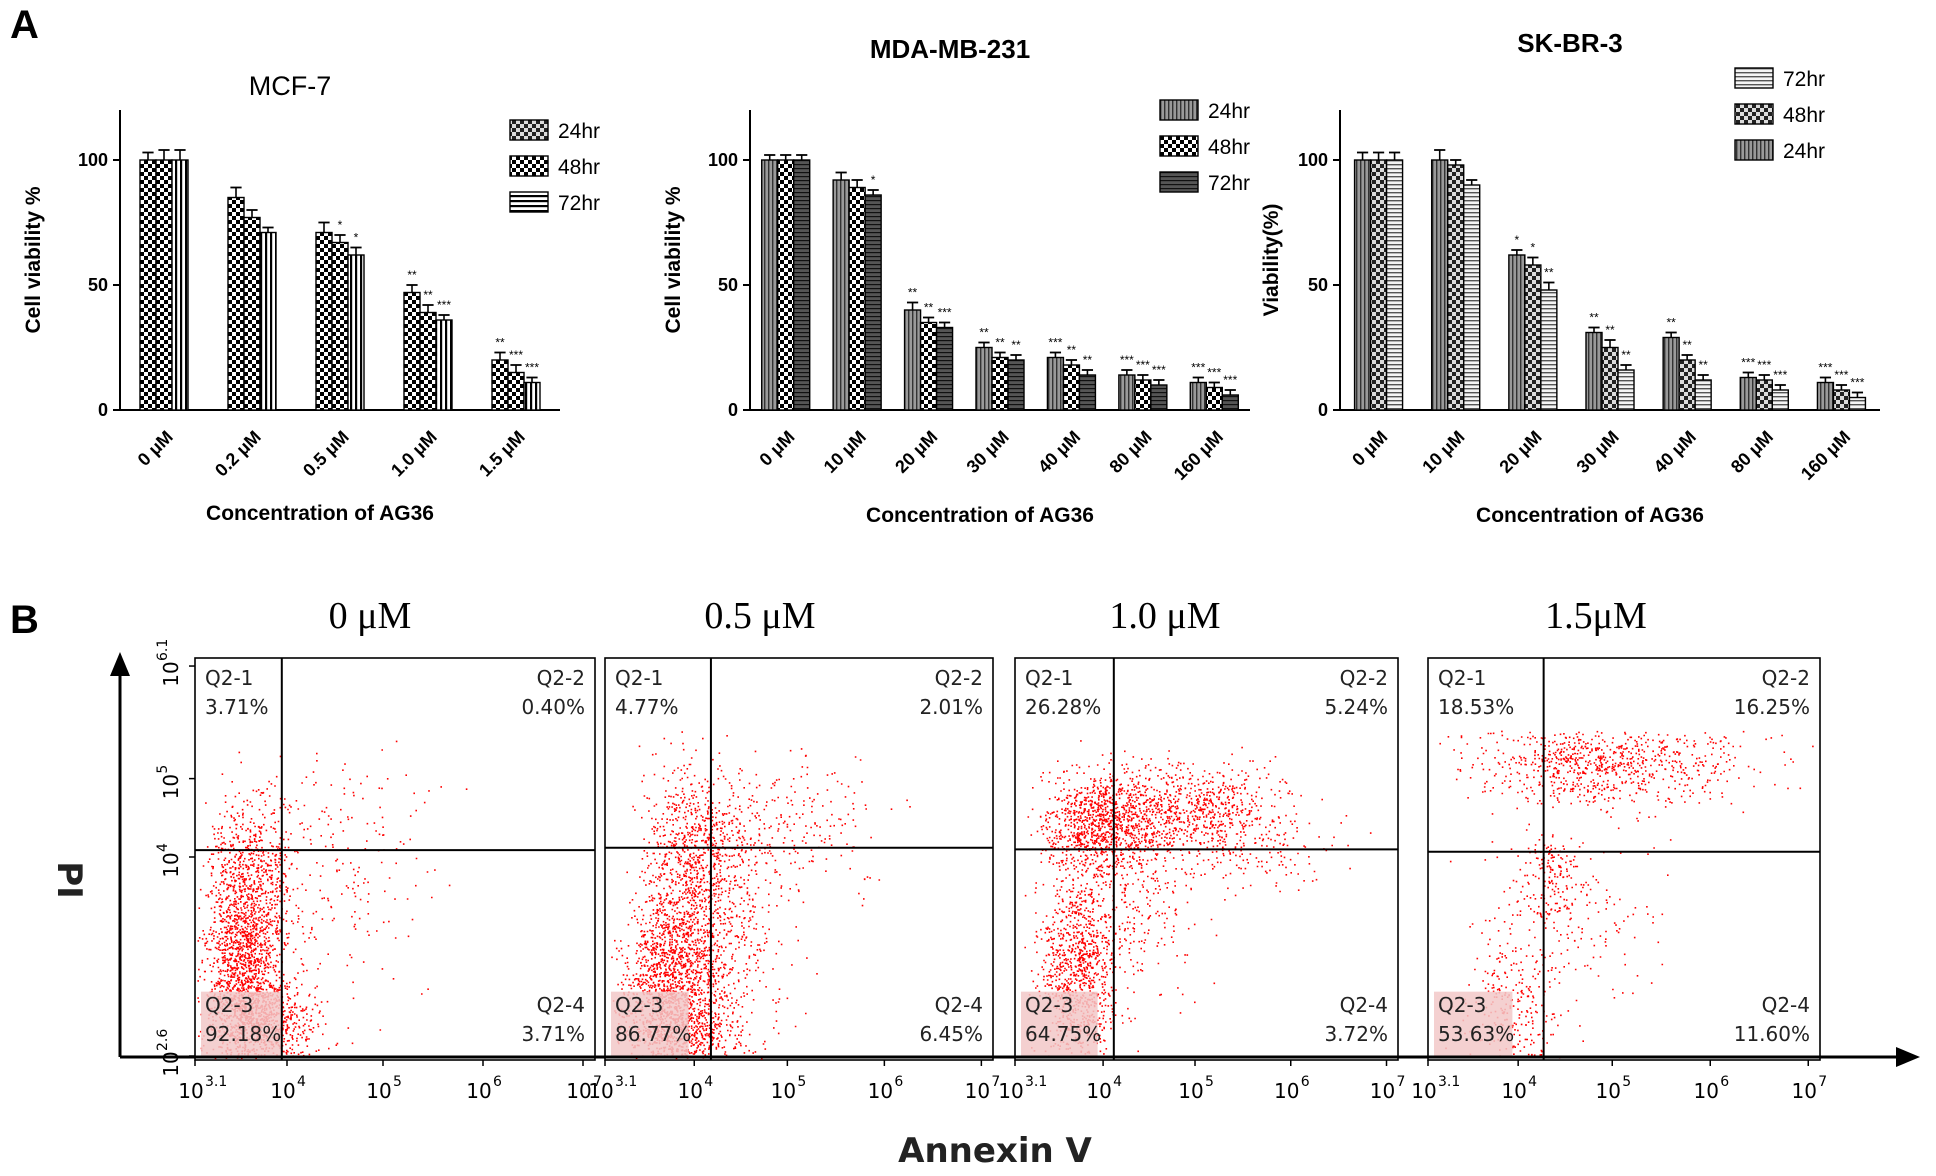 The image size is (1936, 1176). What do you see at coordinates (1443, 452) in the screenshot?
I see `x-category-label: 10 μM` at bounding box center [1443, 452].